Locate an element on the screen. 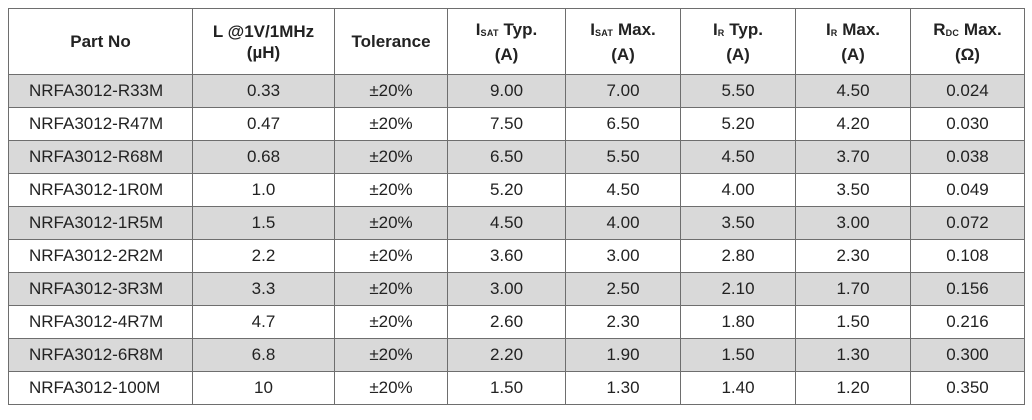 Image resolution: width=1032 pixels, height=420 pixels. cell-part-no: NRFA3012-100M is located at coordinates (100, 388).